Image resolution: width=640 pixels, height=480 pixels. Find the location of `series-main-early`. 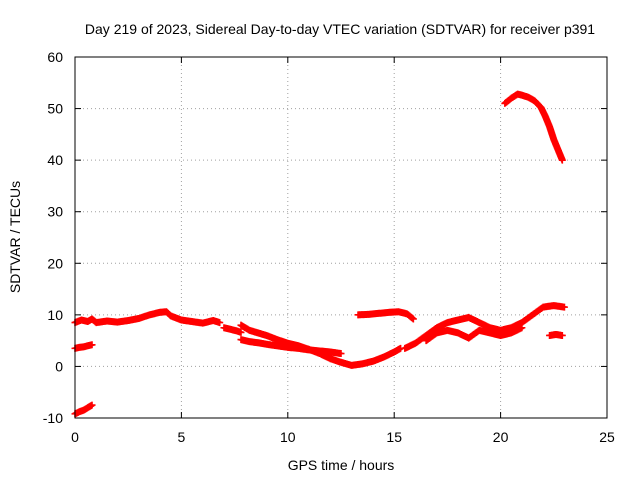

series-main-early is located at coordinates (147, 317).